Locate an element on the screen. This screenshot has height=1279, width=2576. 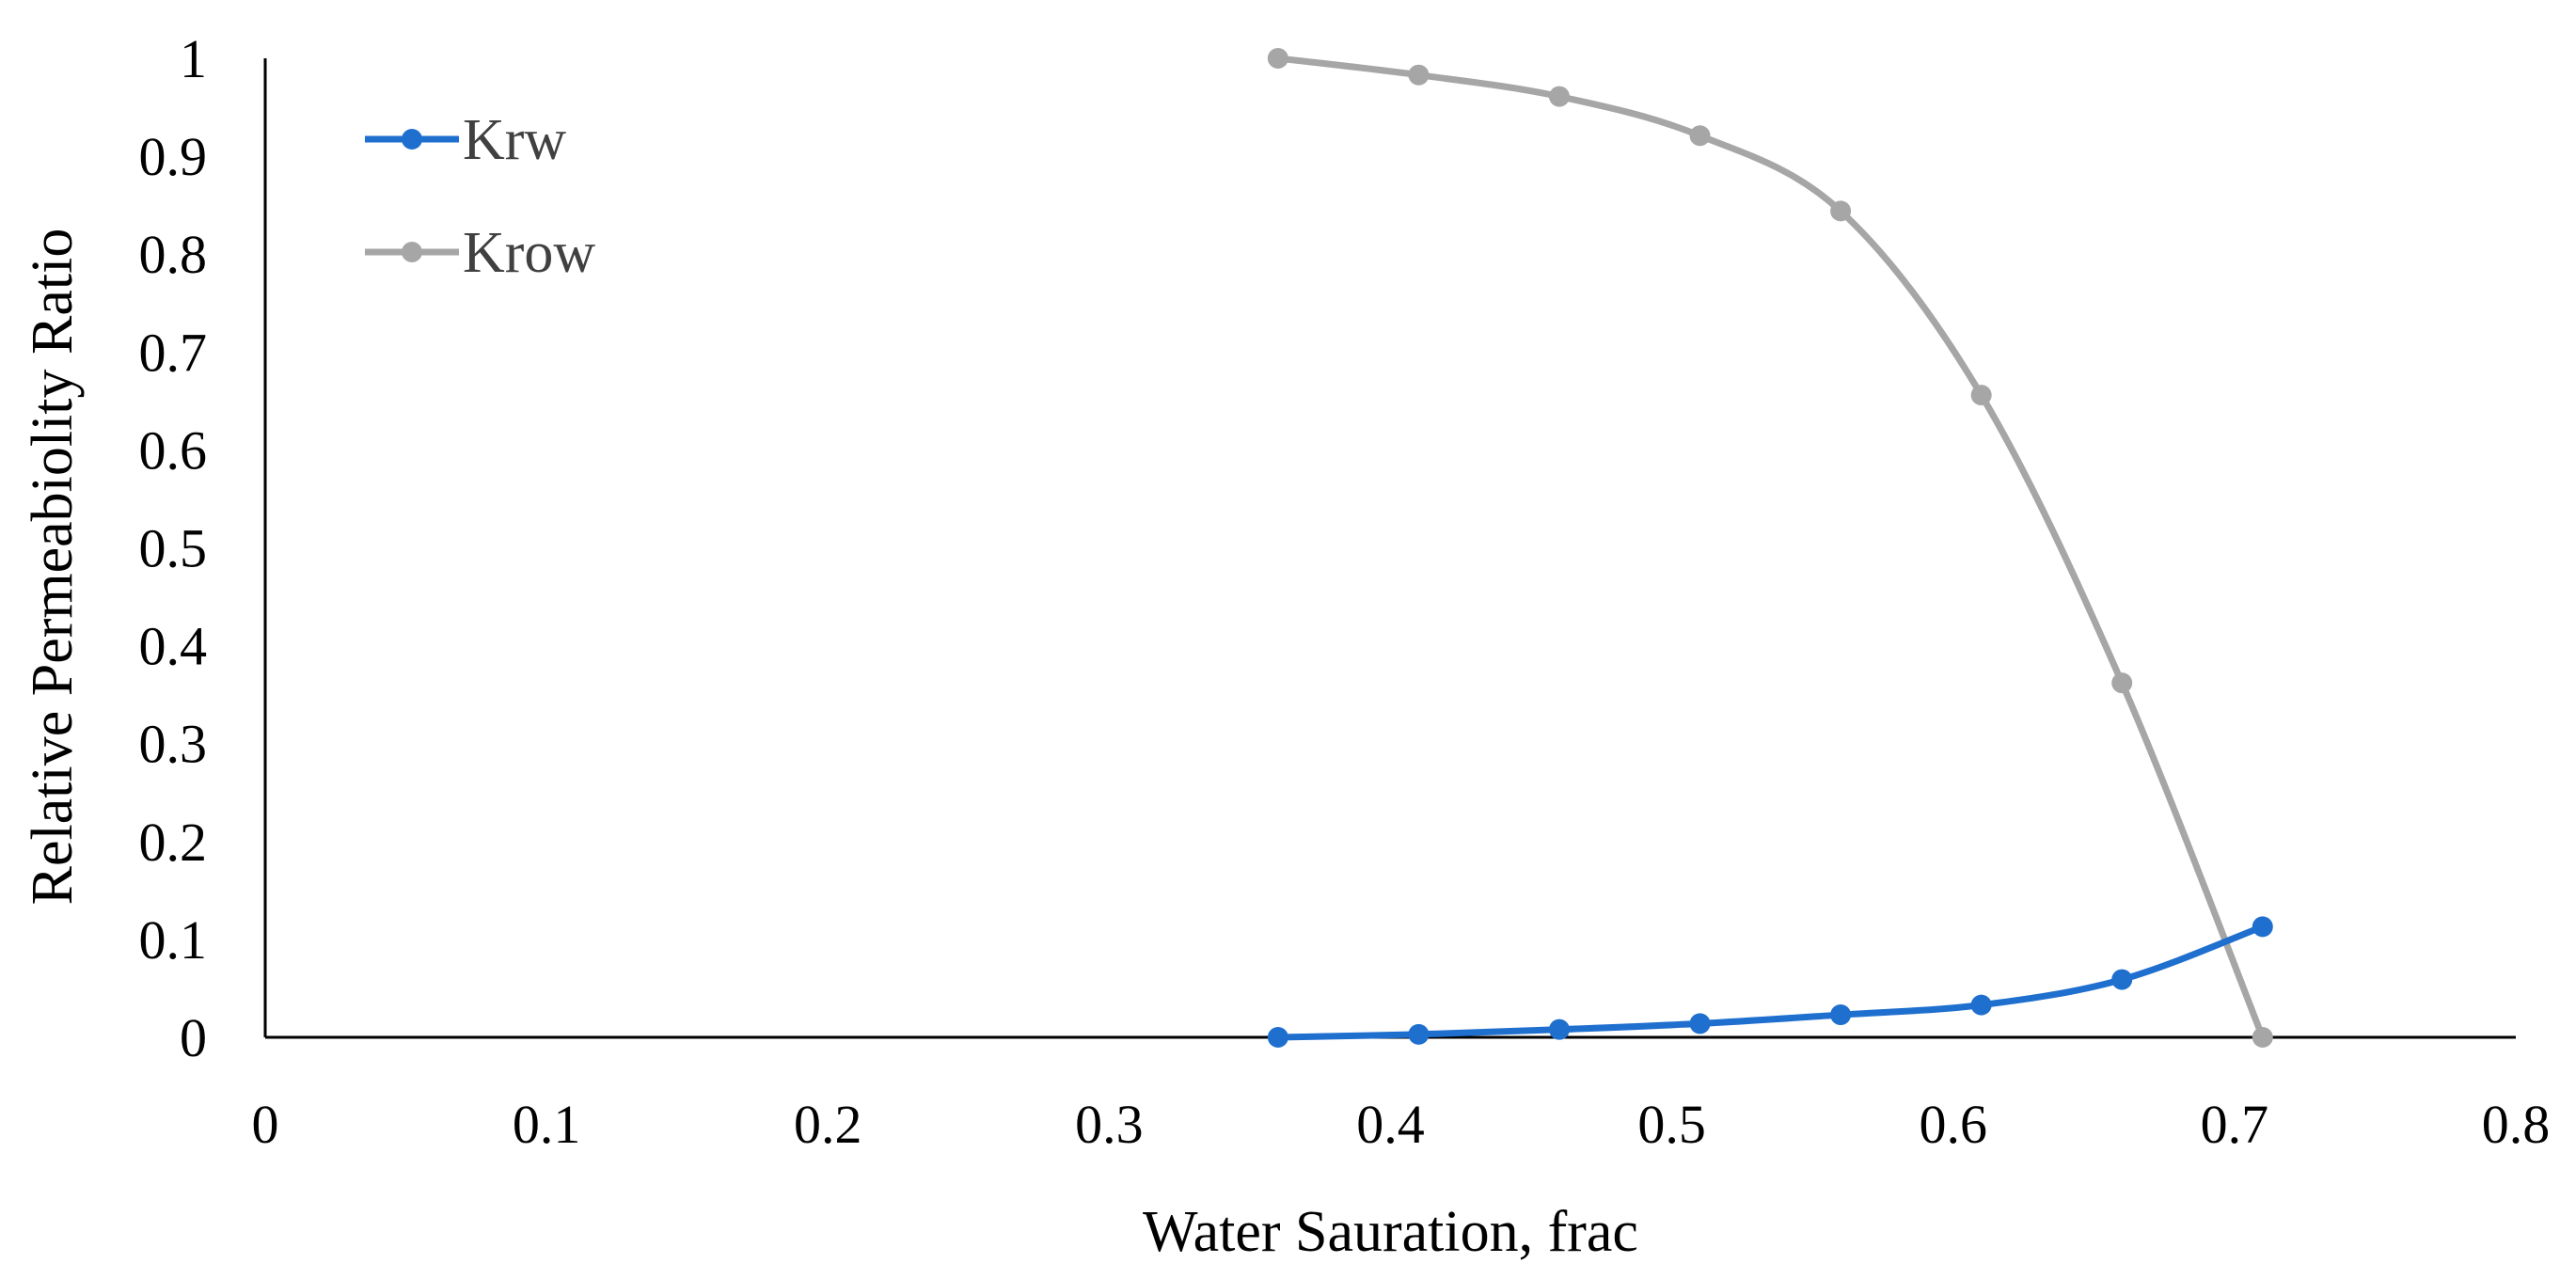
x-tick-label: 0.3 is located at coordinates (1109, 1124).